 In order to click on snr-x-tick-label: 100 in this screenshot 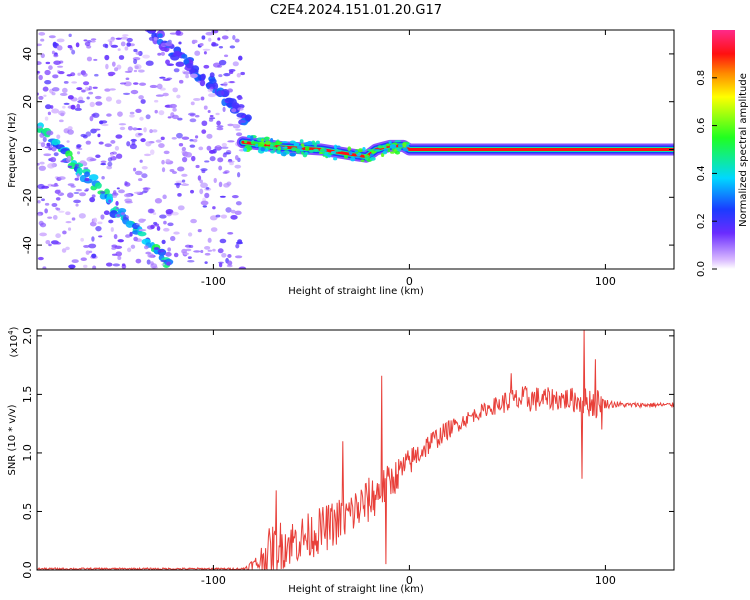, I will do `click(605, 580)`.